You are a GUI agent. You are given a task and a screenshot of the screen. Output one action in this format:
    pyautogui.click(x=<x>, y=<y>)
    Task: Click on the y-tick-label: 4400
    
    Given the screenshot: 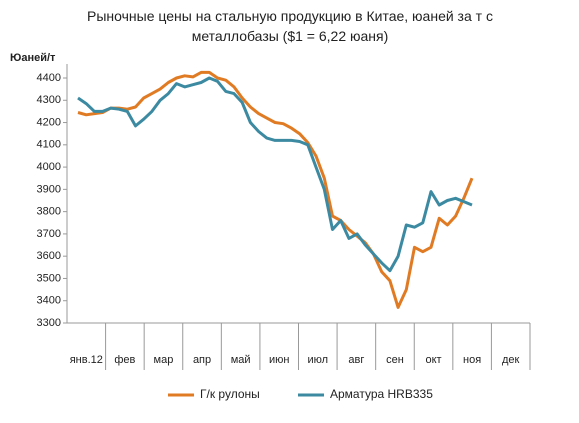 What is the action you would take?
    pyautogui.click(x=49, y=78)
    